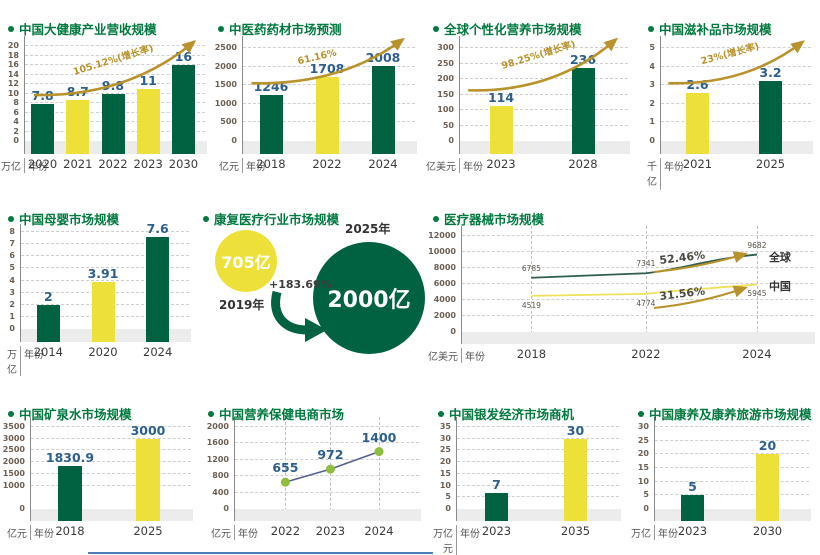  What do you see at coordinates (445, 94) in the screenshot?
I see `y-tick-label: 150` at bounding box center [445, 94].